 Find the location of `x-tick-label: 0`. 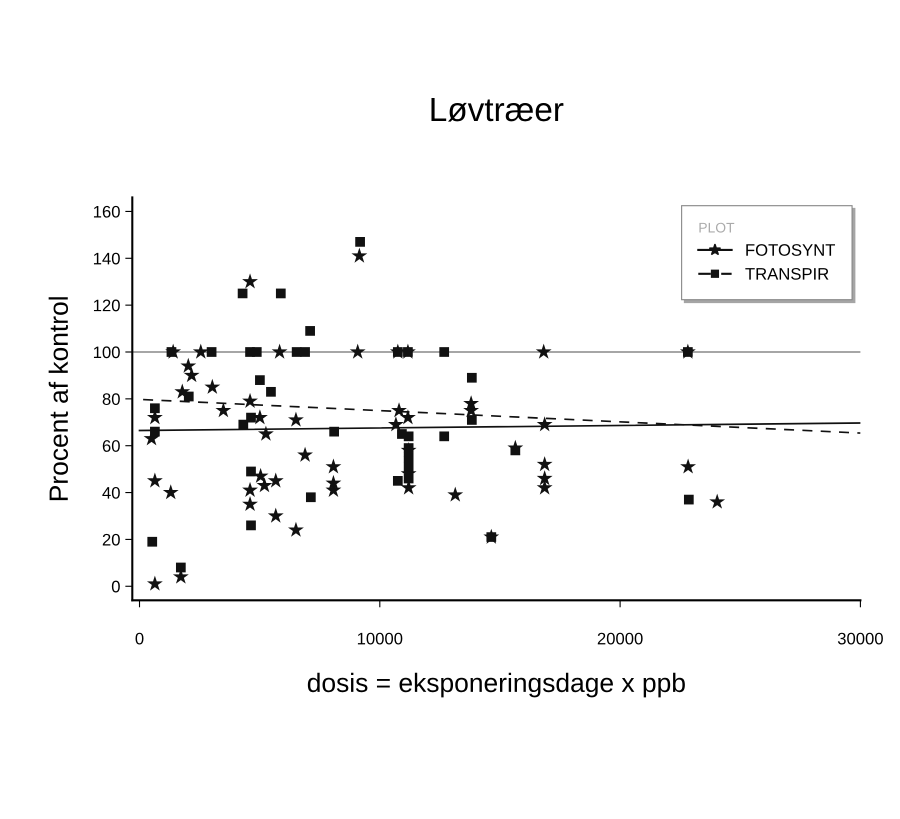

x-tick-label: 0 is located at coordinates (140, 638).